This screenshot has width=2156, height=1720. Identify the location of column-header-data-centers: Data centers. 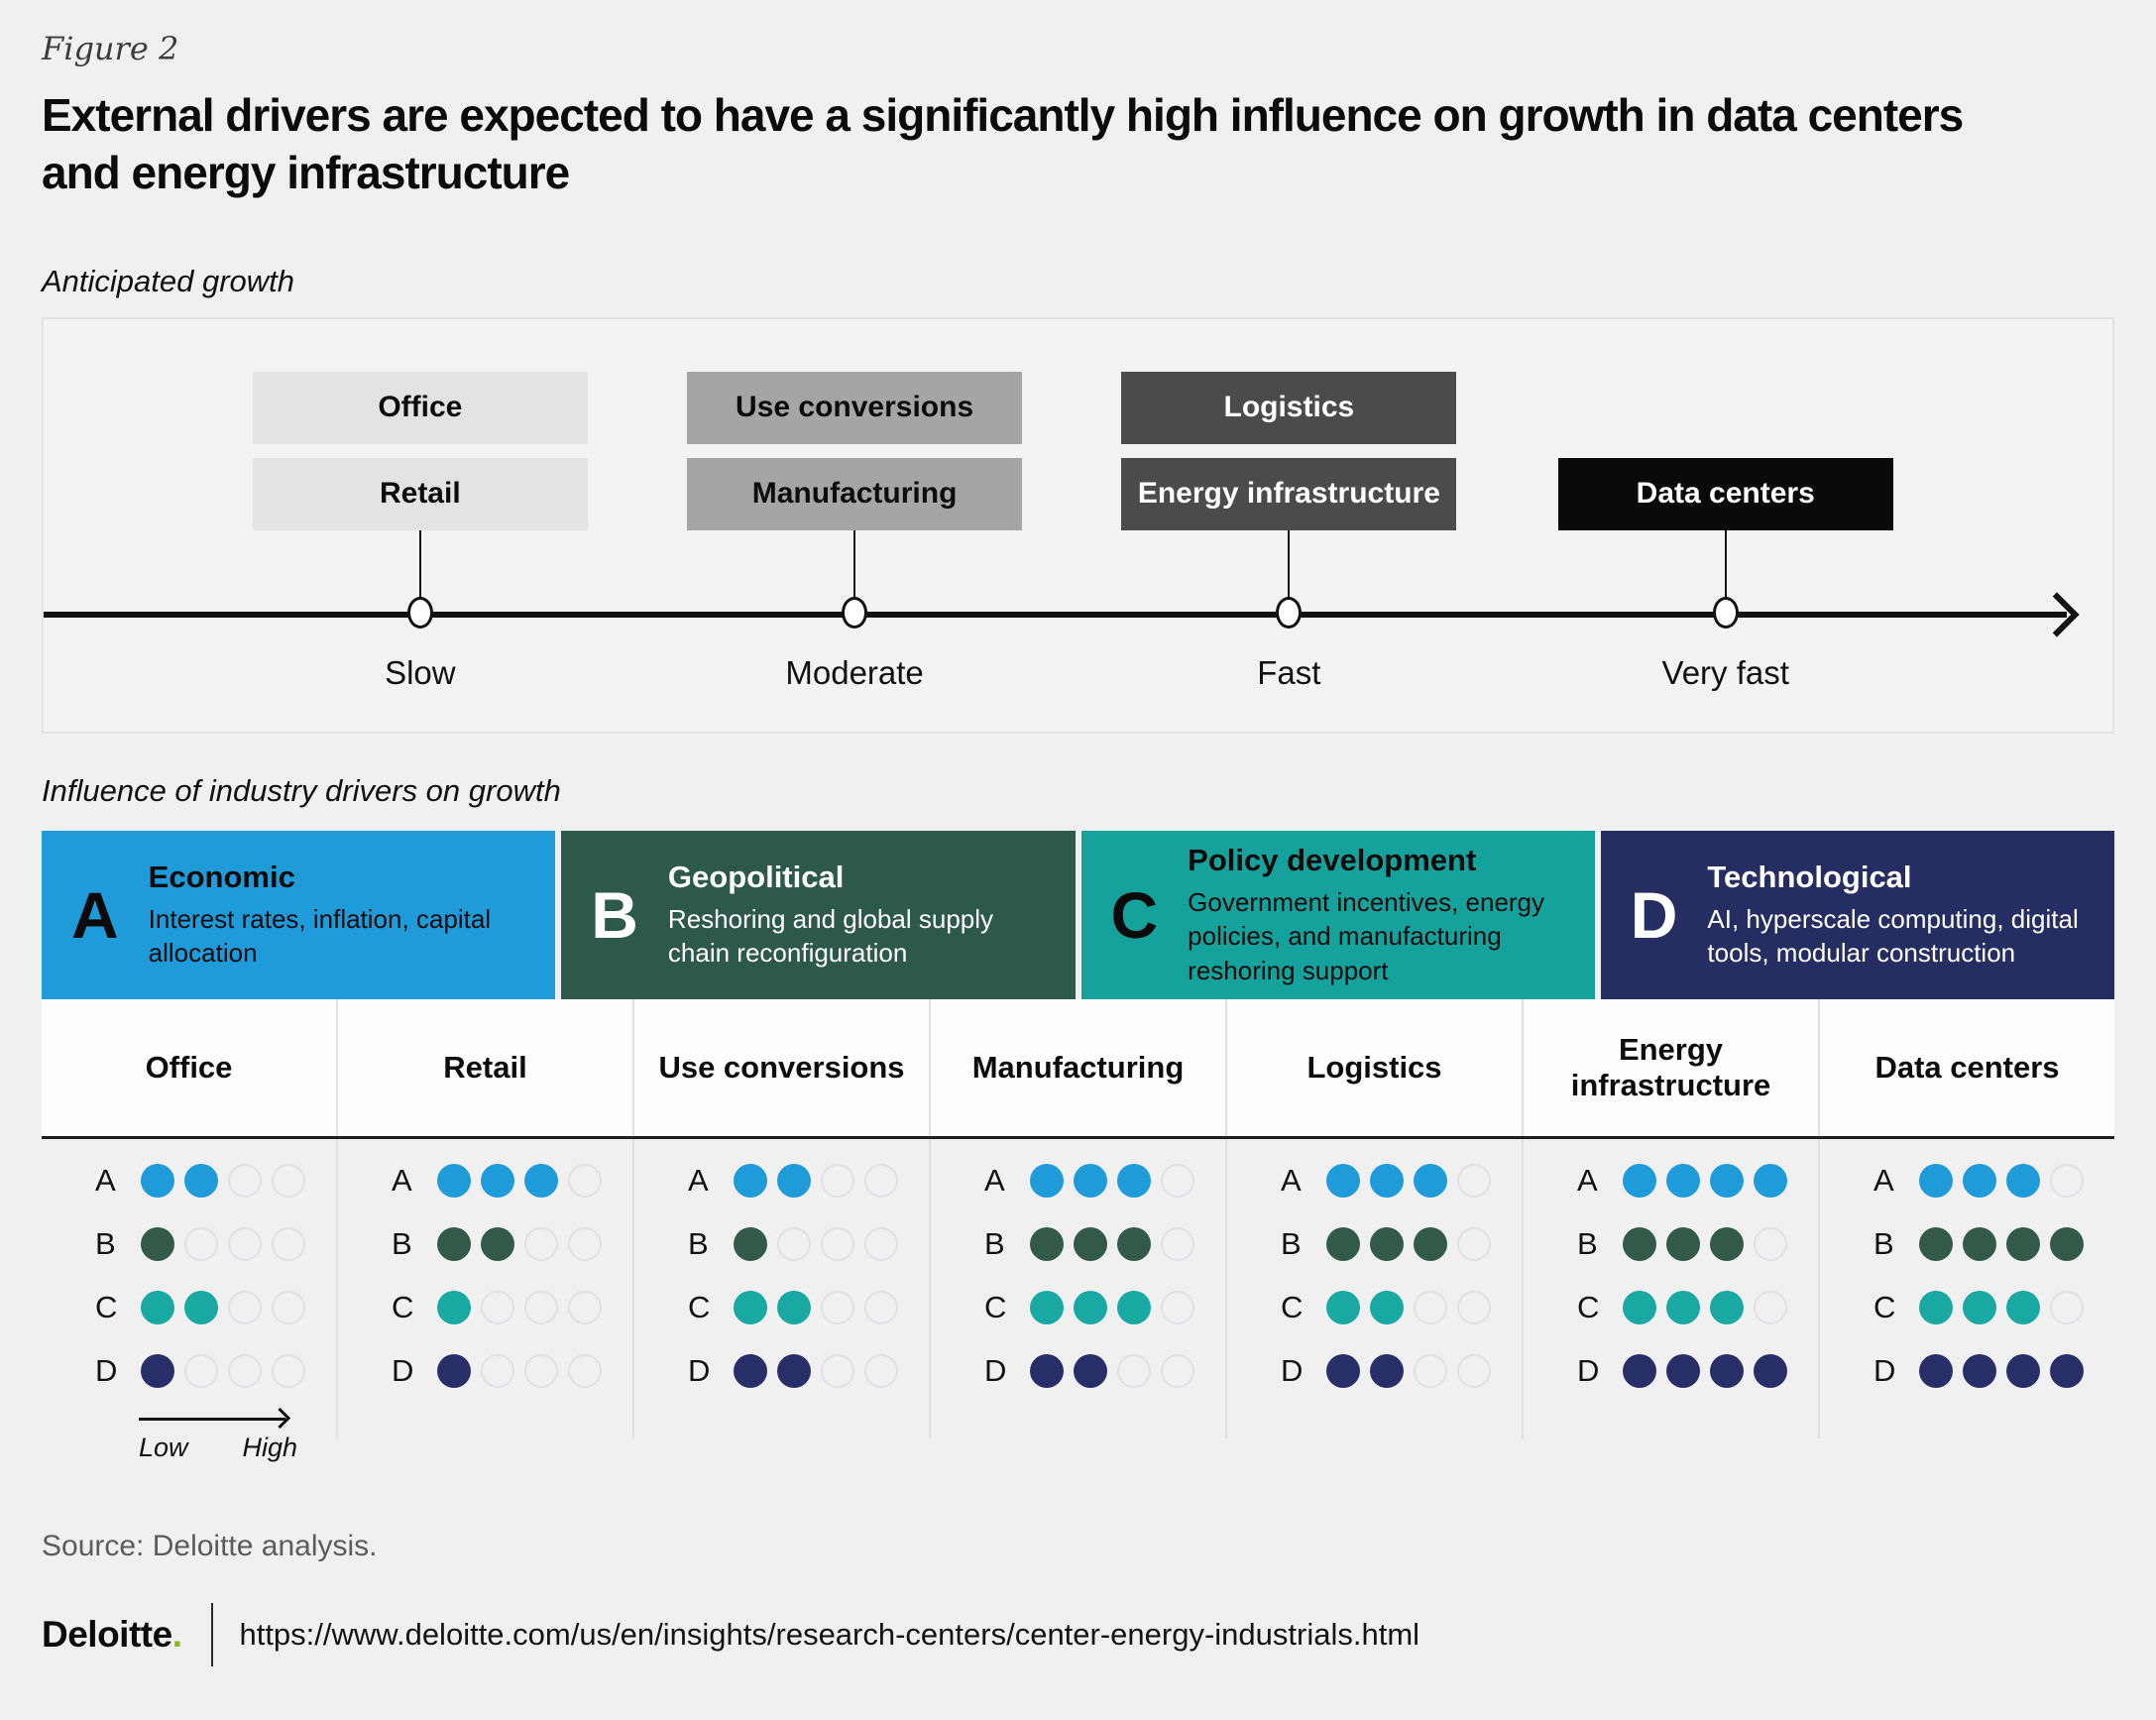
(1966, 1067).